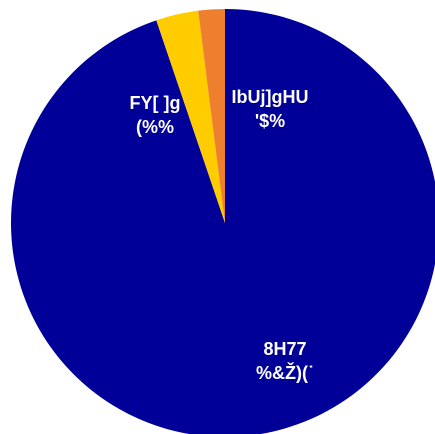 The height and width of the screenshot is (434, 435). What do you see at coordinates (284, 349) in the screenshot?
I see `slice-label: 8H77` at bounding box center [284, 349].